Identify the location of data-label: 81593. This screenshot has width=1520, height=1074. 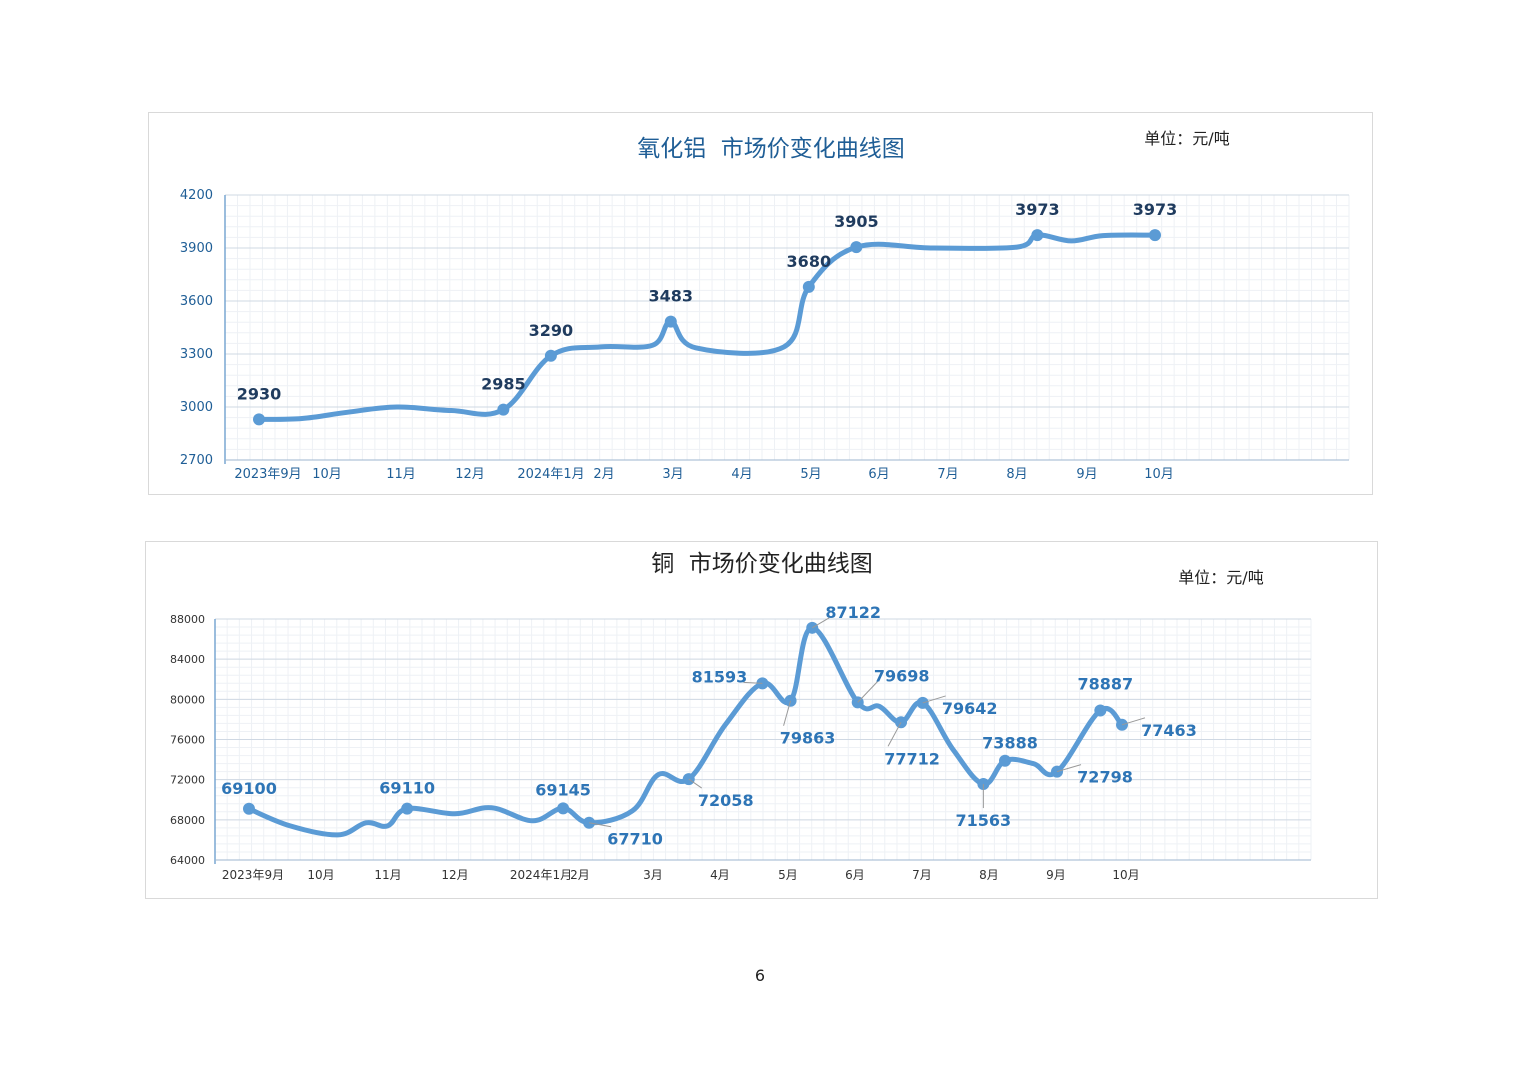
(720, 676).